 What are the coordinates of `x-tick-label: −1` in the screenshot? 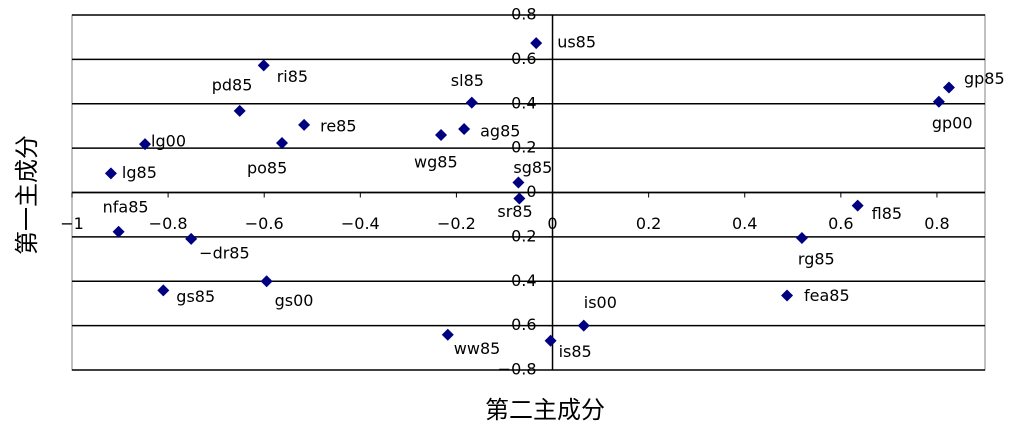 It's located at (72, 223).